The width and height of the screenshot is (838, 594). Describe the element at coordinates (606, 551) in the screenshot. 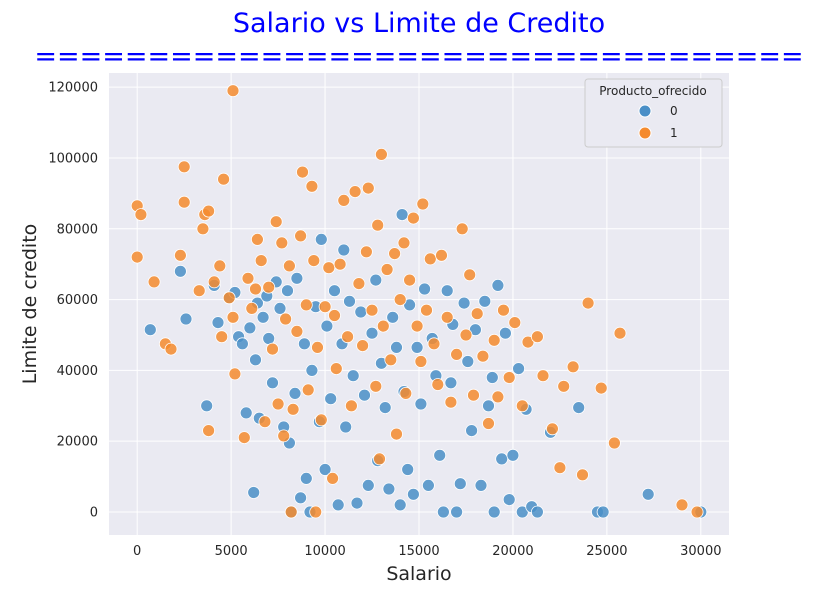

I see `x-tick-label: 25000` at that location.